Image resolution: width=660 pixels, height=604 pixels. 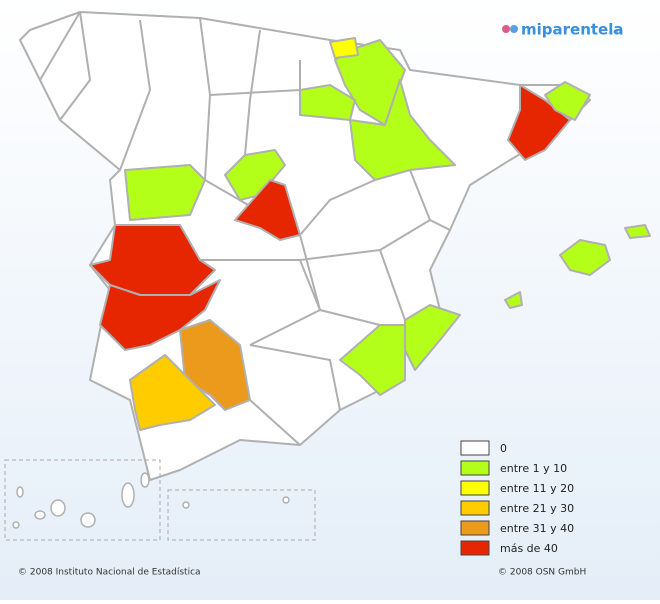 What do you see at coordinates (542, 573) in the screenshot?
I see `footer-right: © 2008 OSN GmbH` at bounding box center [542, 573].